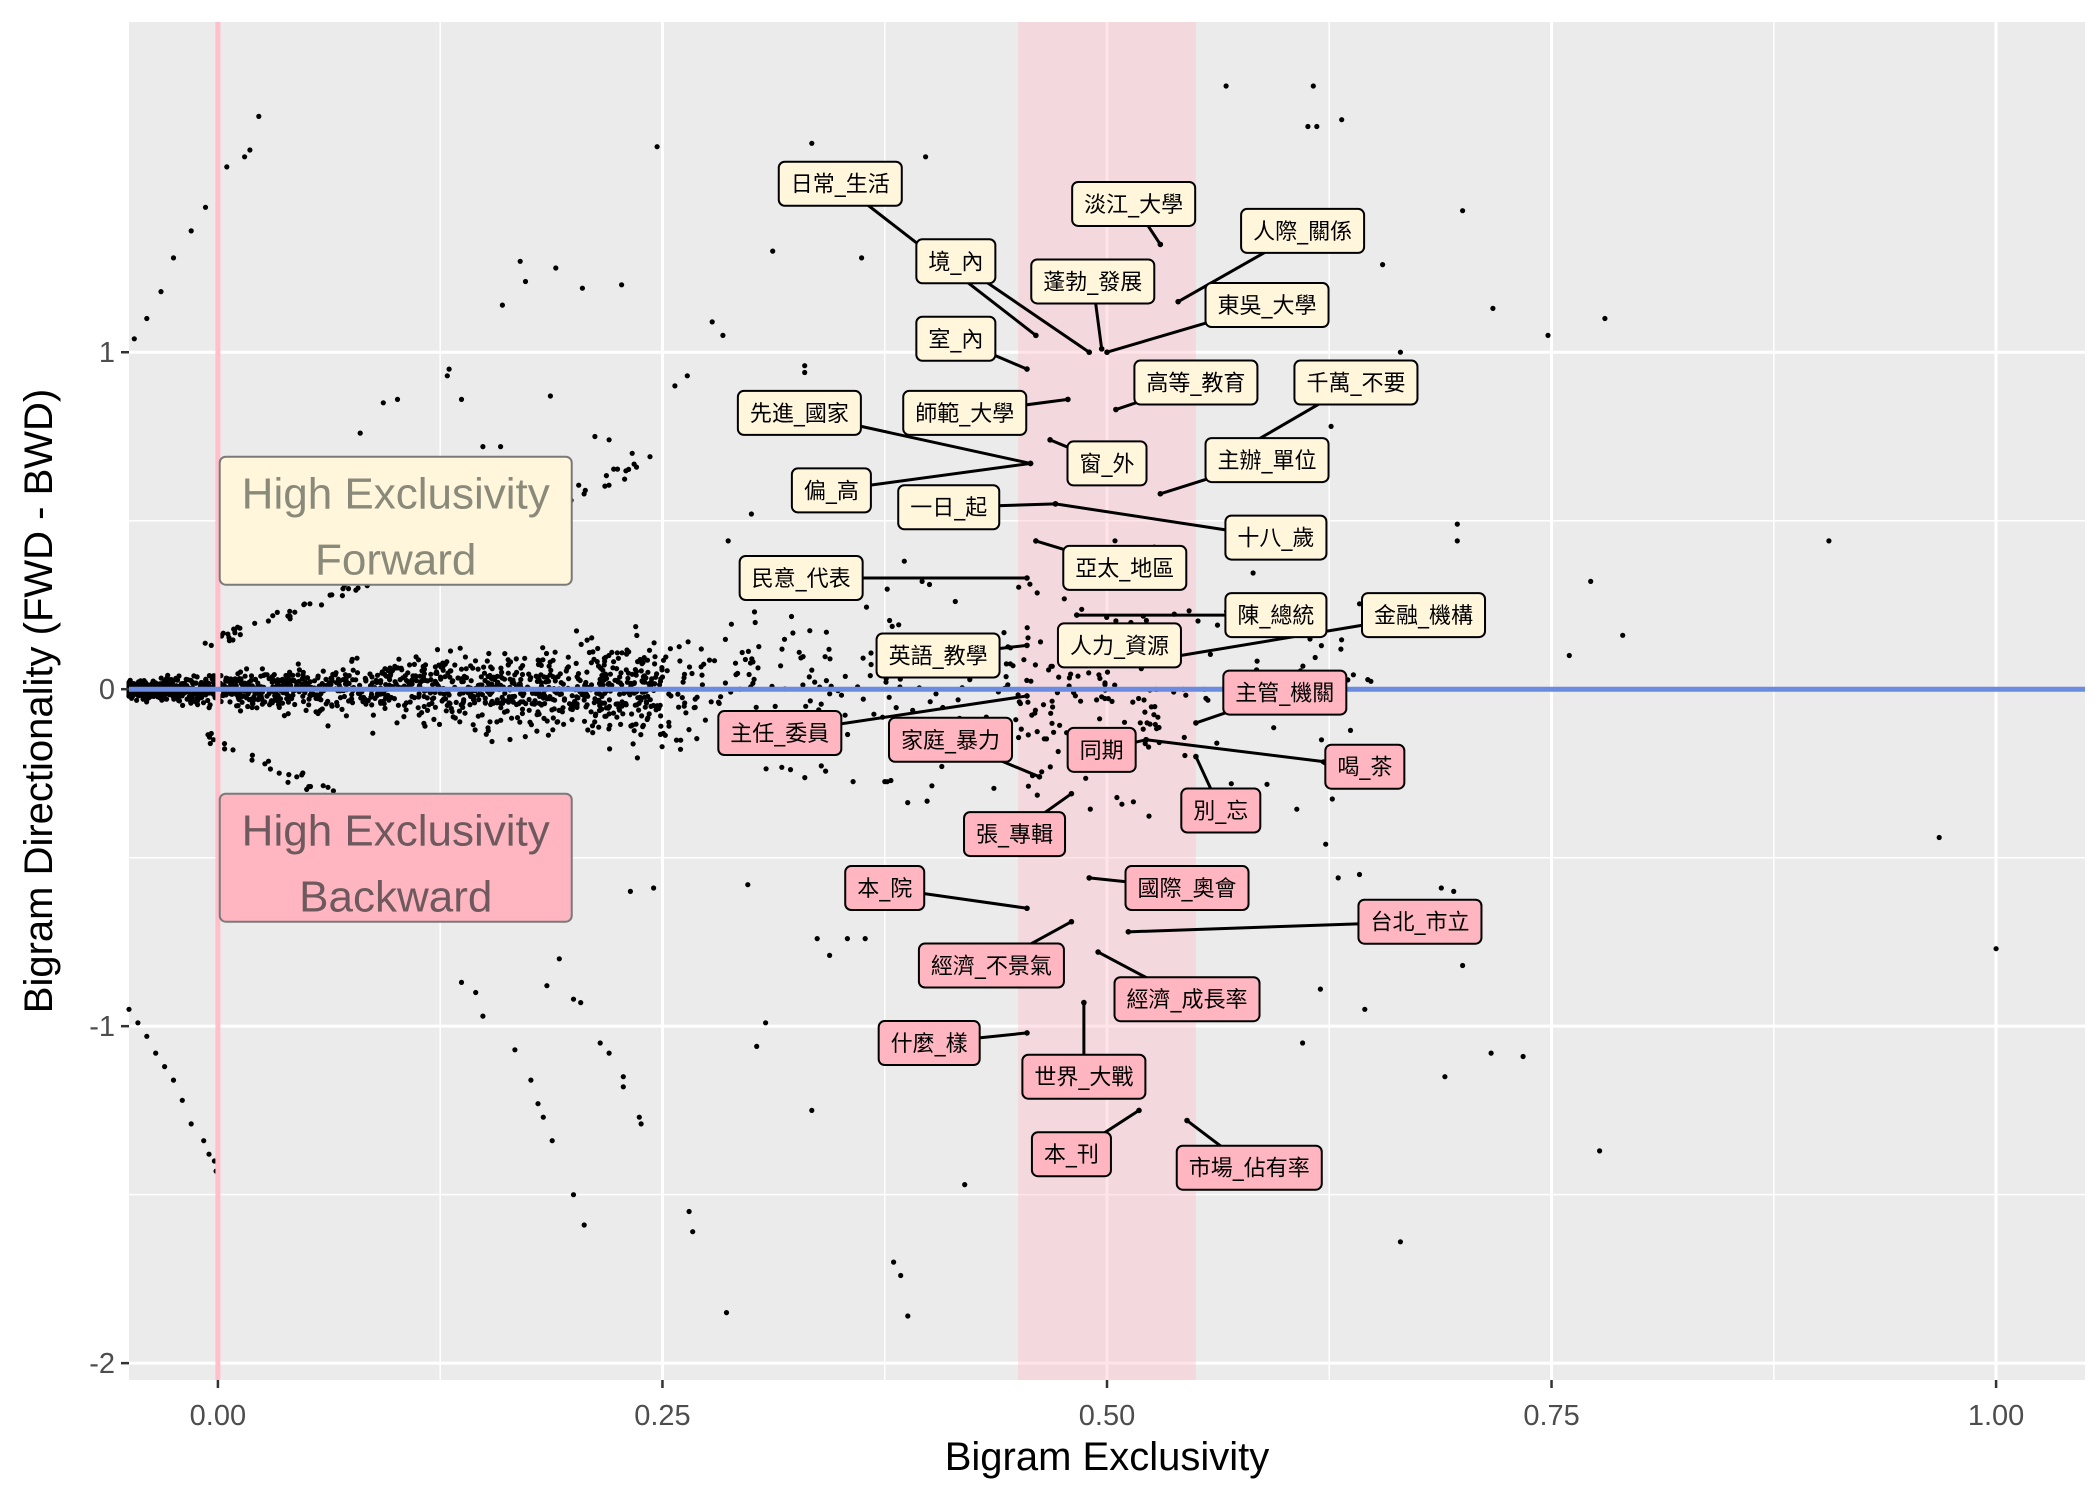  What do you see at coordinates (884, 889) in the screenshot?
I see `point-label-text: 本_院` at bounding box center [884, 889].